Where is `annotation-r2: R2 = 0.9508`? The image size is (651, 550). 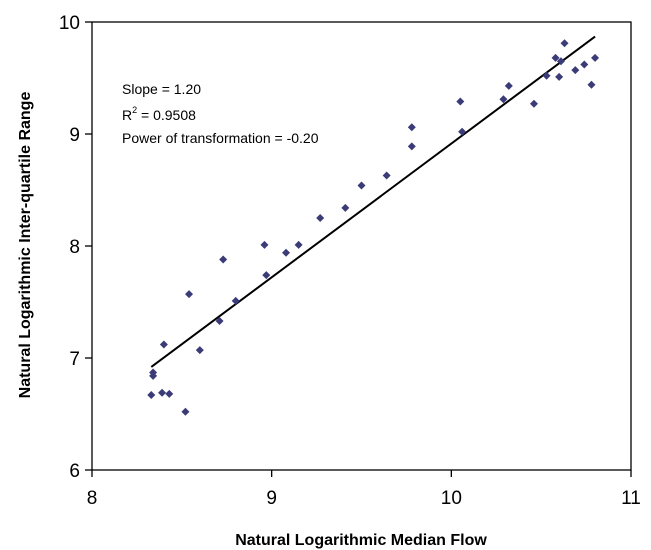
annotation-r2: R2 = 0.9508 is located at coordinates (159, 114).